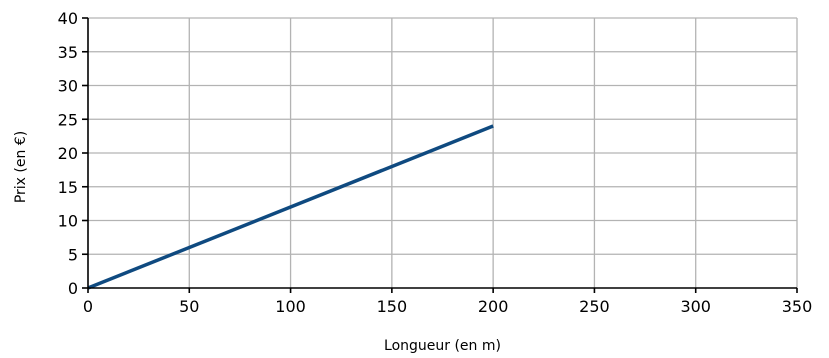 The width and height of the screenshot is (829, 358). Describe the element at coordinates (392, 306) in the screenshot. I see `x-tick-label: 150` at that location.